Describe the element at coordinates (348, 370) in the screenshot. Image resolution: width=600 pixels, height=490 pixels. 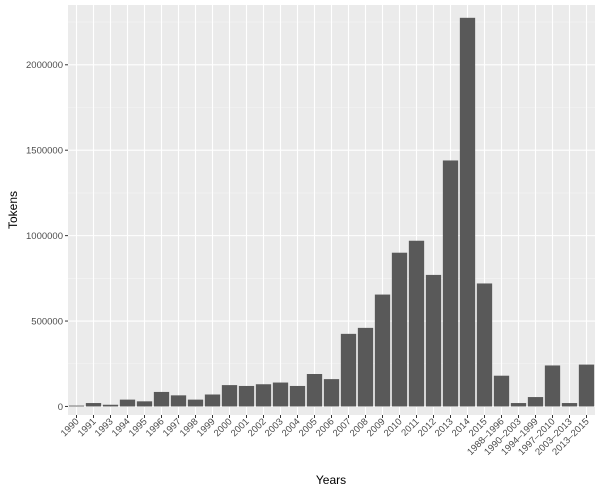
I see `bar-2007` at that location.